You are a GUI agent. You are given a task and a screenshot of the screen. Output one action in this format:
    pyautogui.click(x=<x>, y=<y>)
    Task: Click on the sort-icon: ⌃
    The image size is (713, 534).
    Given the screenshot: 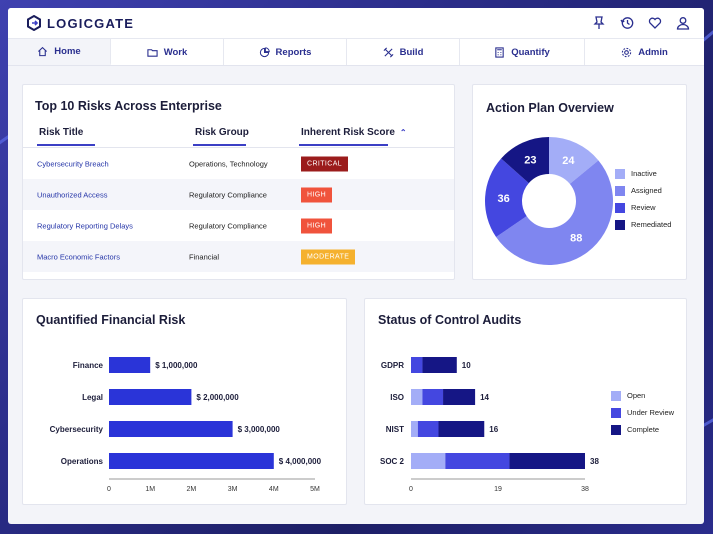 What is the action you would take?
    pyautogui.click(x=403, y=132)
    